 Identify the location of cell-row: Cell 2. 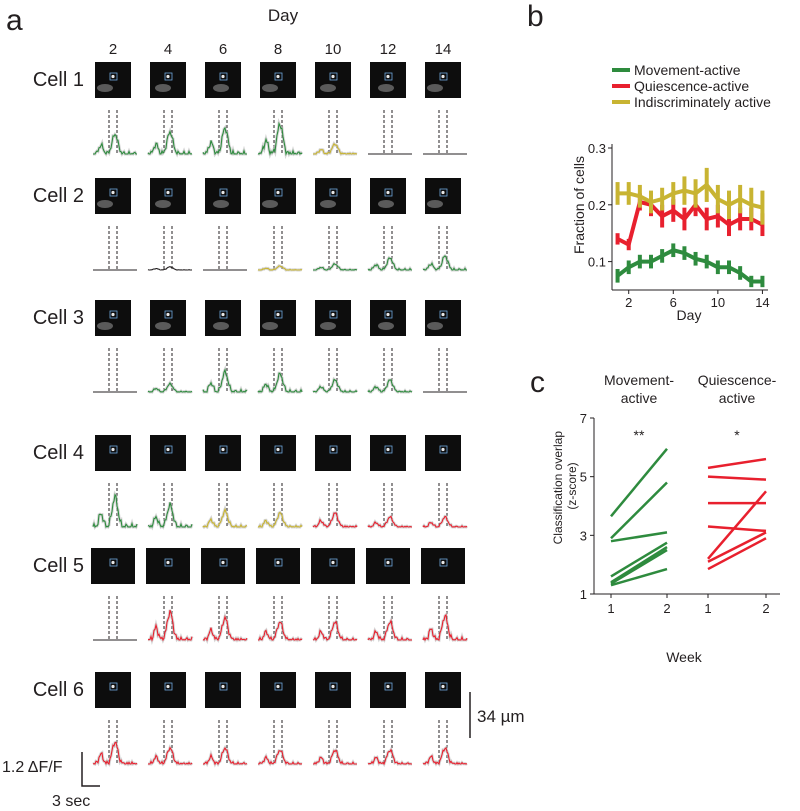
(250, 225).